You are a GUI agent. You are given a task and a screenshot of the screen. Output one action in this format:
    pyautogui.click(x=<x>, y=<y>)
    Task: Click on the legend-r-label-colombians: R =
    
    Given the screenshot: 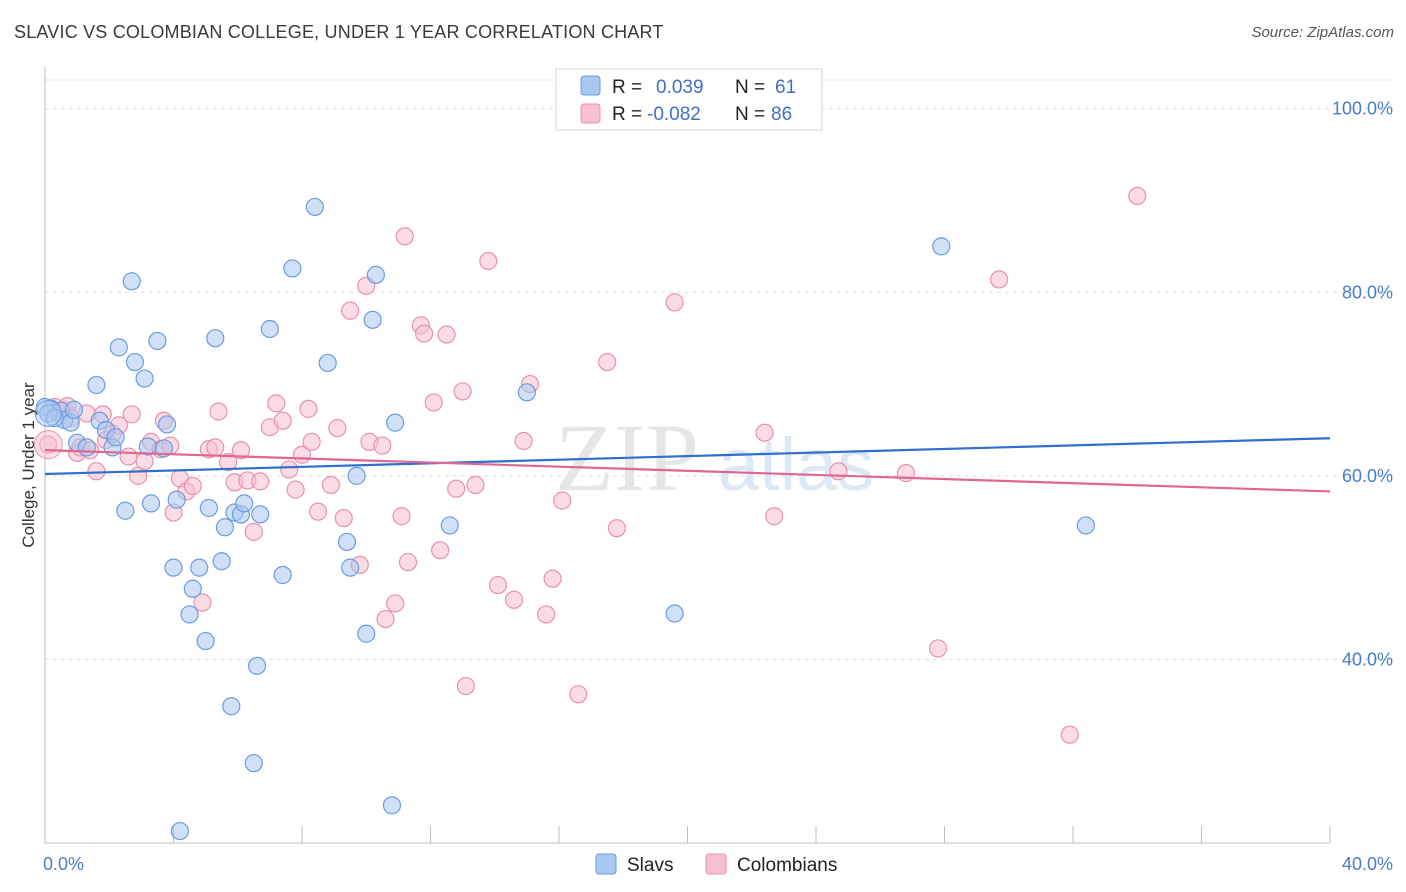 What is the action you would take?
    pyautogui.click(x=627, y=114)
    